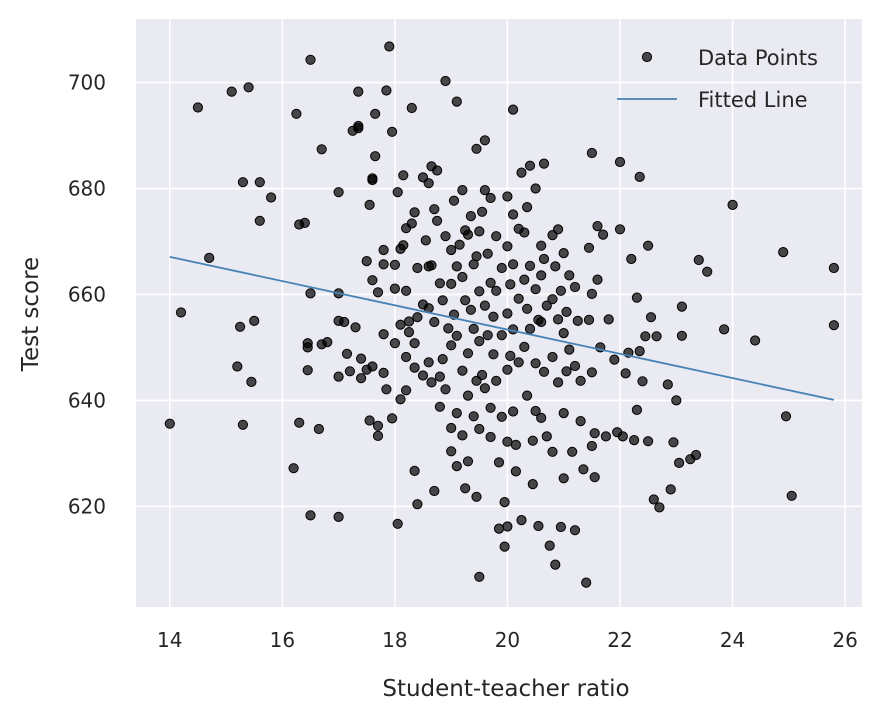 This screenshot has height=722, width=896. I want to click on y-tick-label: 700, so click(87, 83).